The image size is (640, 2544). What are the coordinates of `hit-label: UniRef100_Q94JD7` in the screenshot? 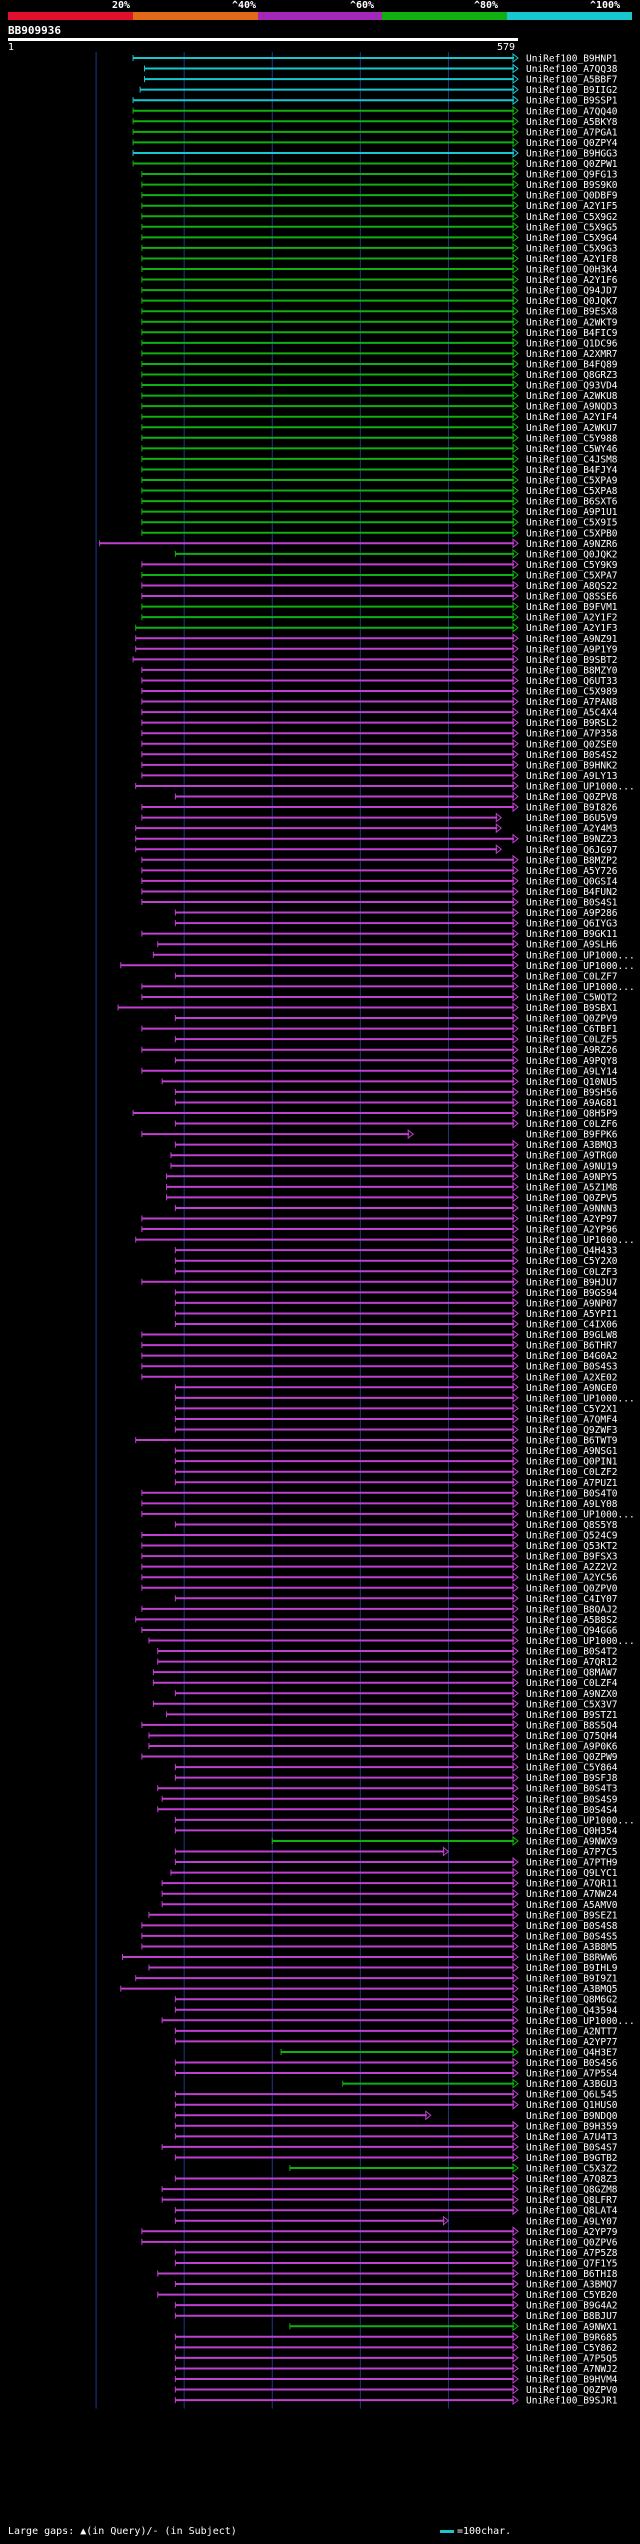 It's located at (572, 291).